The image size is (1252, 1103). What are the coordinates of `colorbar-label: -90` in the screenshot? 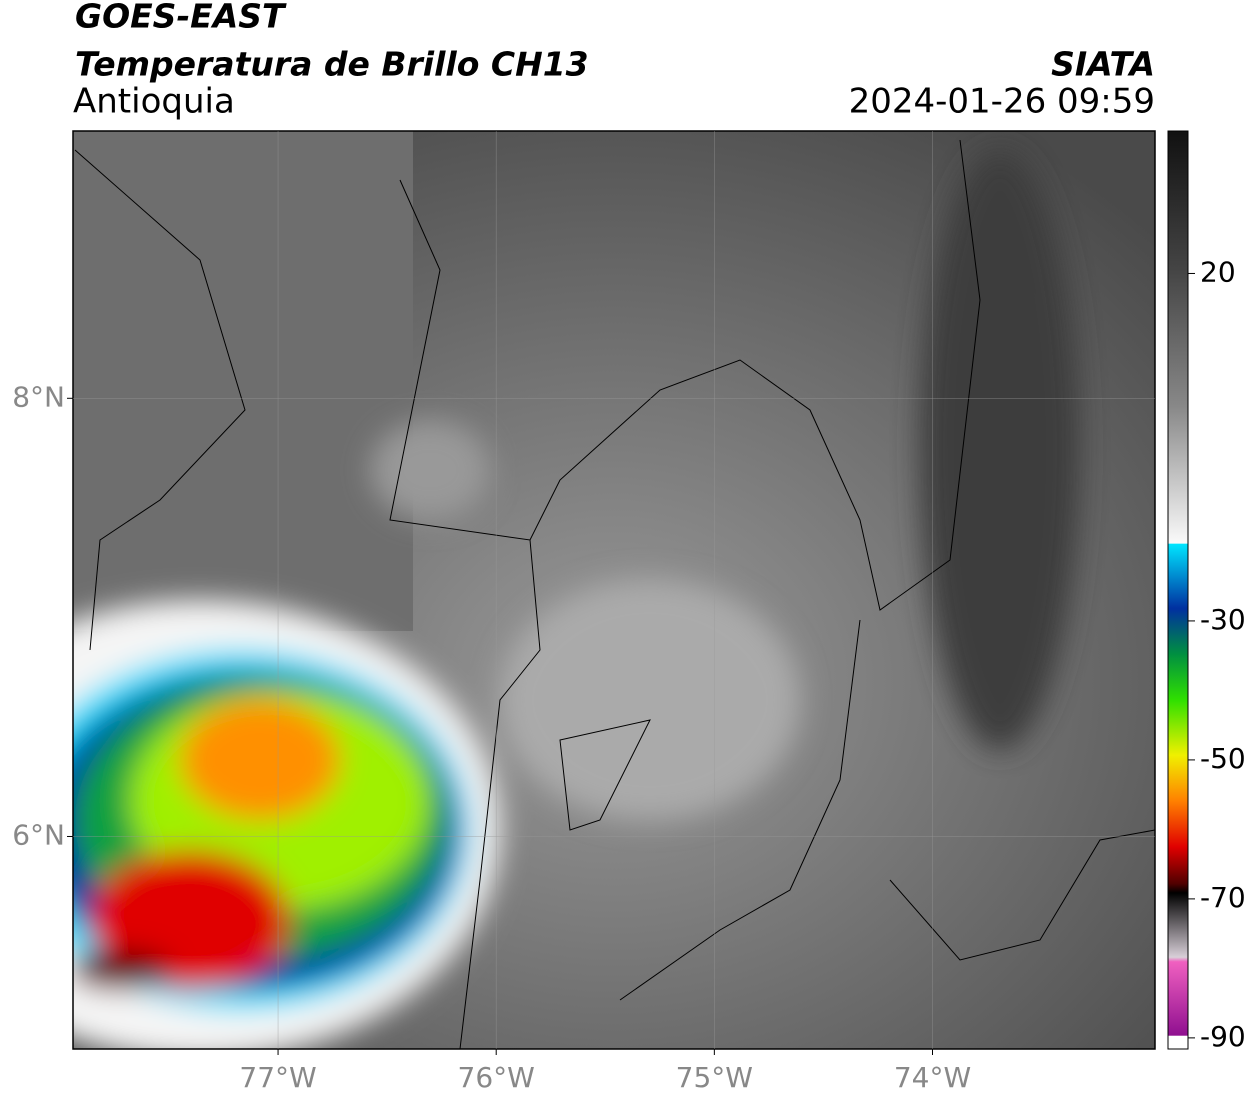 It's located at (1223, 1036).